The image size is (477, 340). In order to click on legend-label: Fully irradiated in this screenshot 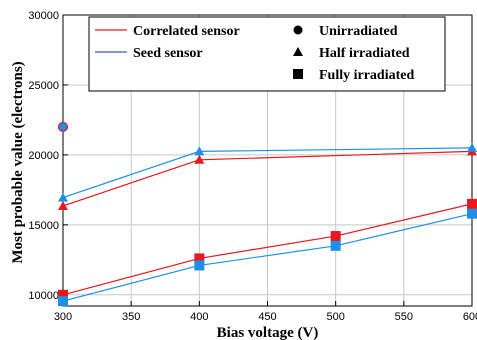, I will do `click(366, 75)`.